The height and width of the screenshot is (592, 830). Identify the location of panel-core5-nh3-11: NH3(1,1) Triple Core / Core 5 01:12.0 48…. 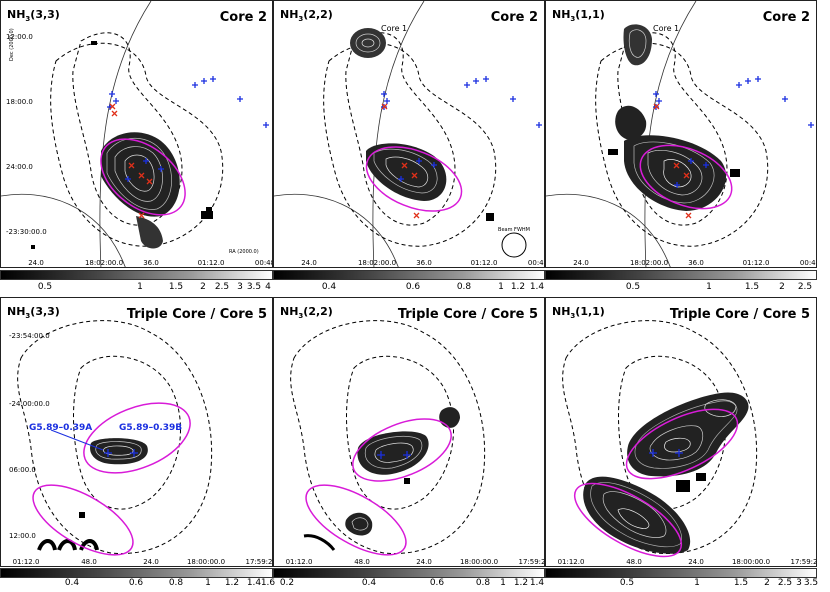
(681, 432).